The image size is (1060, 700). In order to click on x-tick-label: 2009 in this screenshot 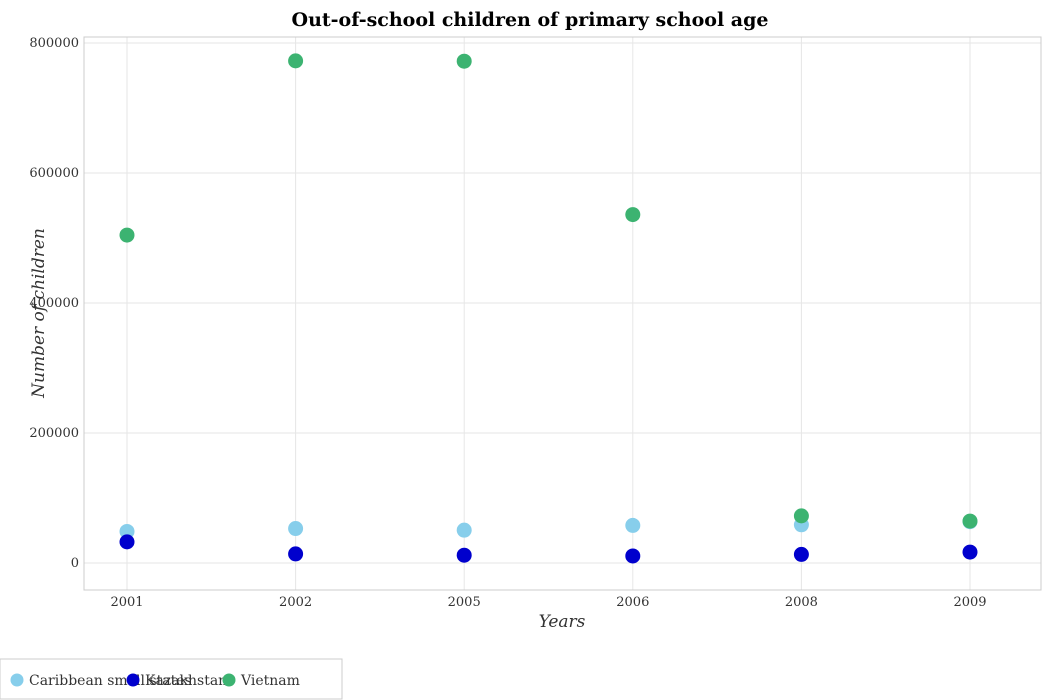, I will do `click(969, 602)`.